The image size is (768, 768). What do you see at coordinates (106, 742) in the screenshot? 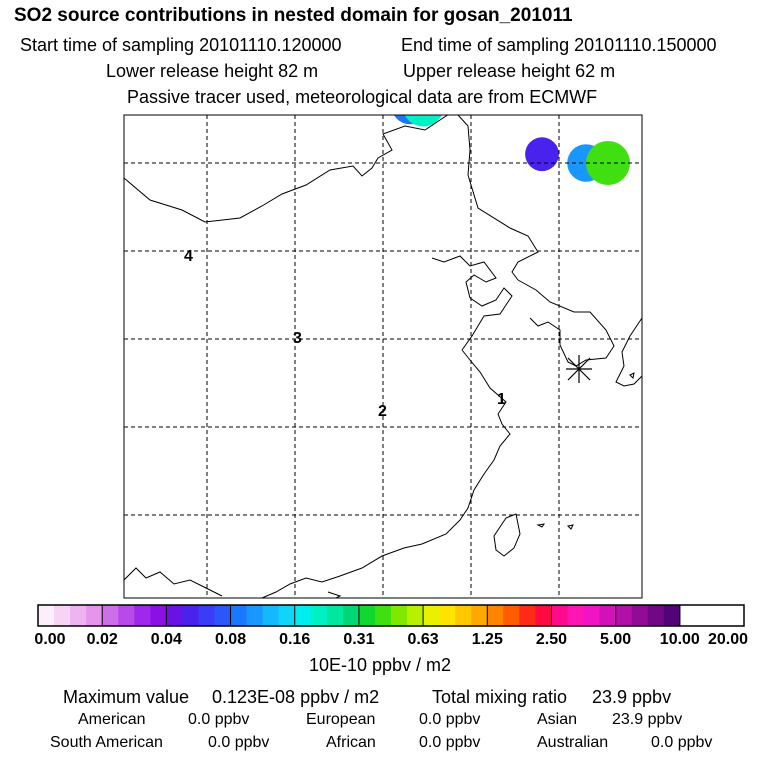
I see `region-south-american-label: South American` at bounding box center [106, 742].